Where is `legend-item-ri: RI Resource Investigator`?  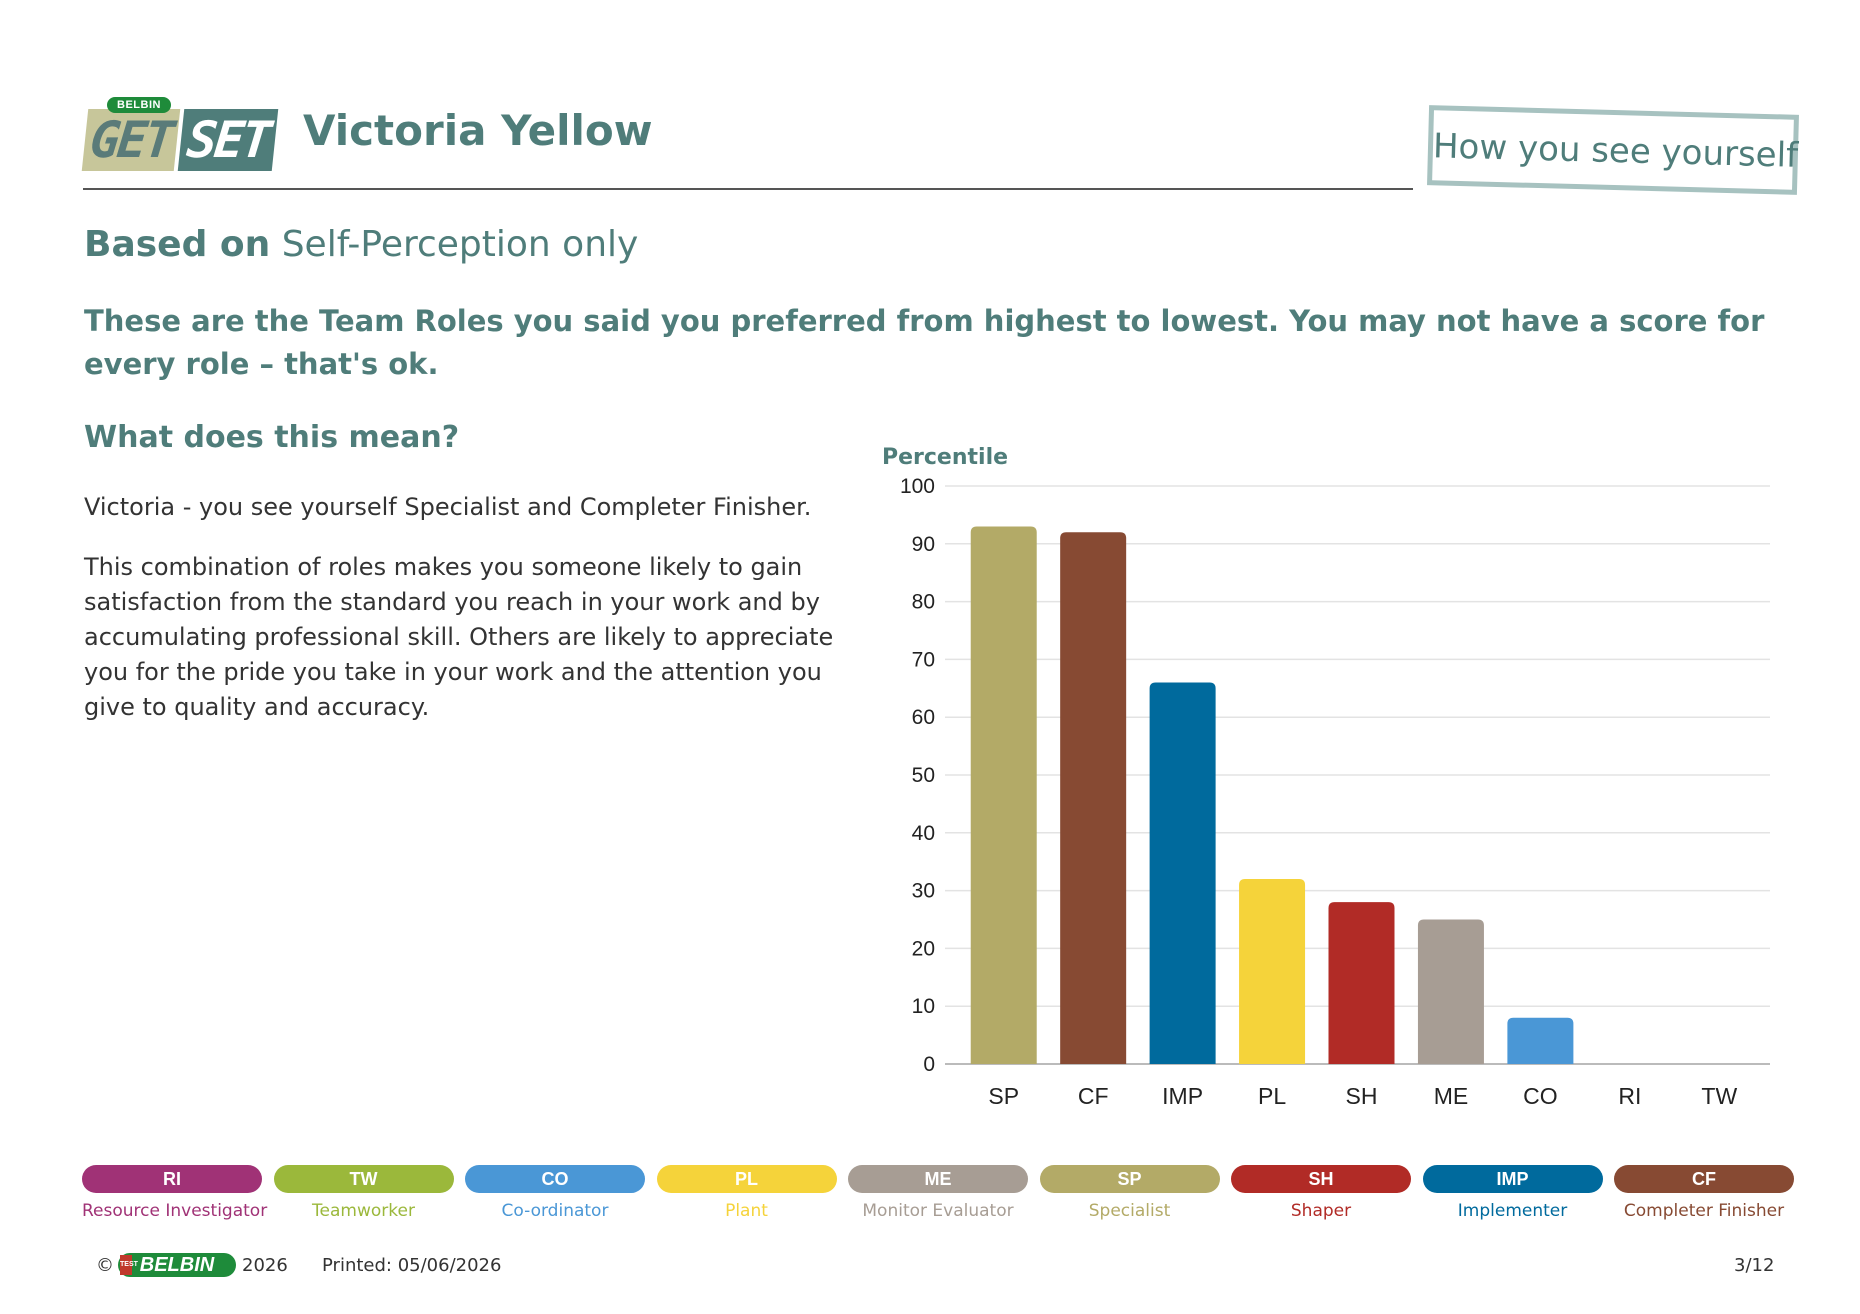 legend-item-ri: RI Resource Investigator is located at coordinates (175, 1193).